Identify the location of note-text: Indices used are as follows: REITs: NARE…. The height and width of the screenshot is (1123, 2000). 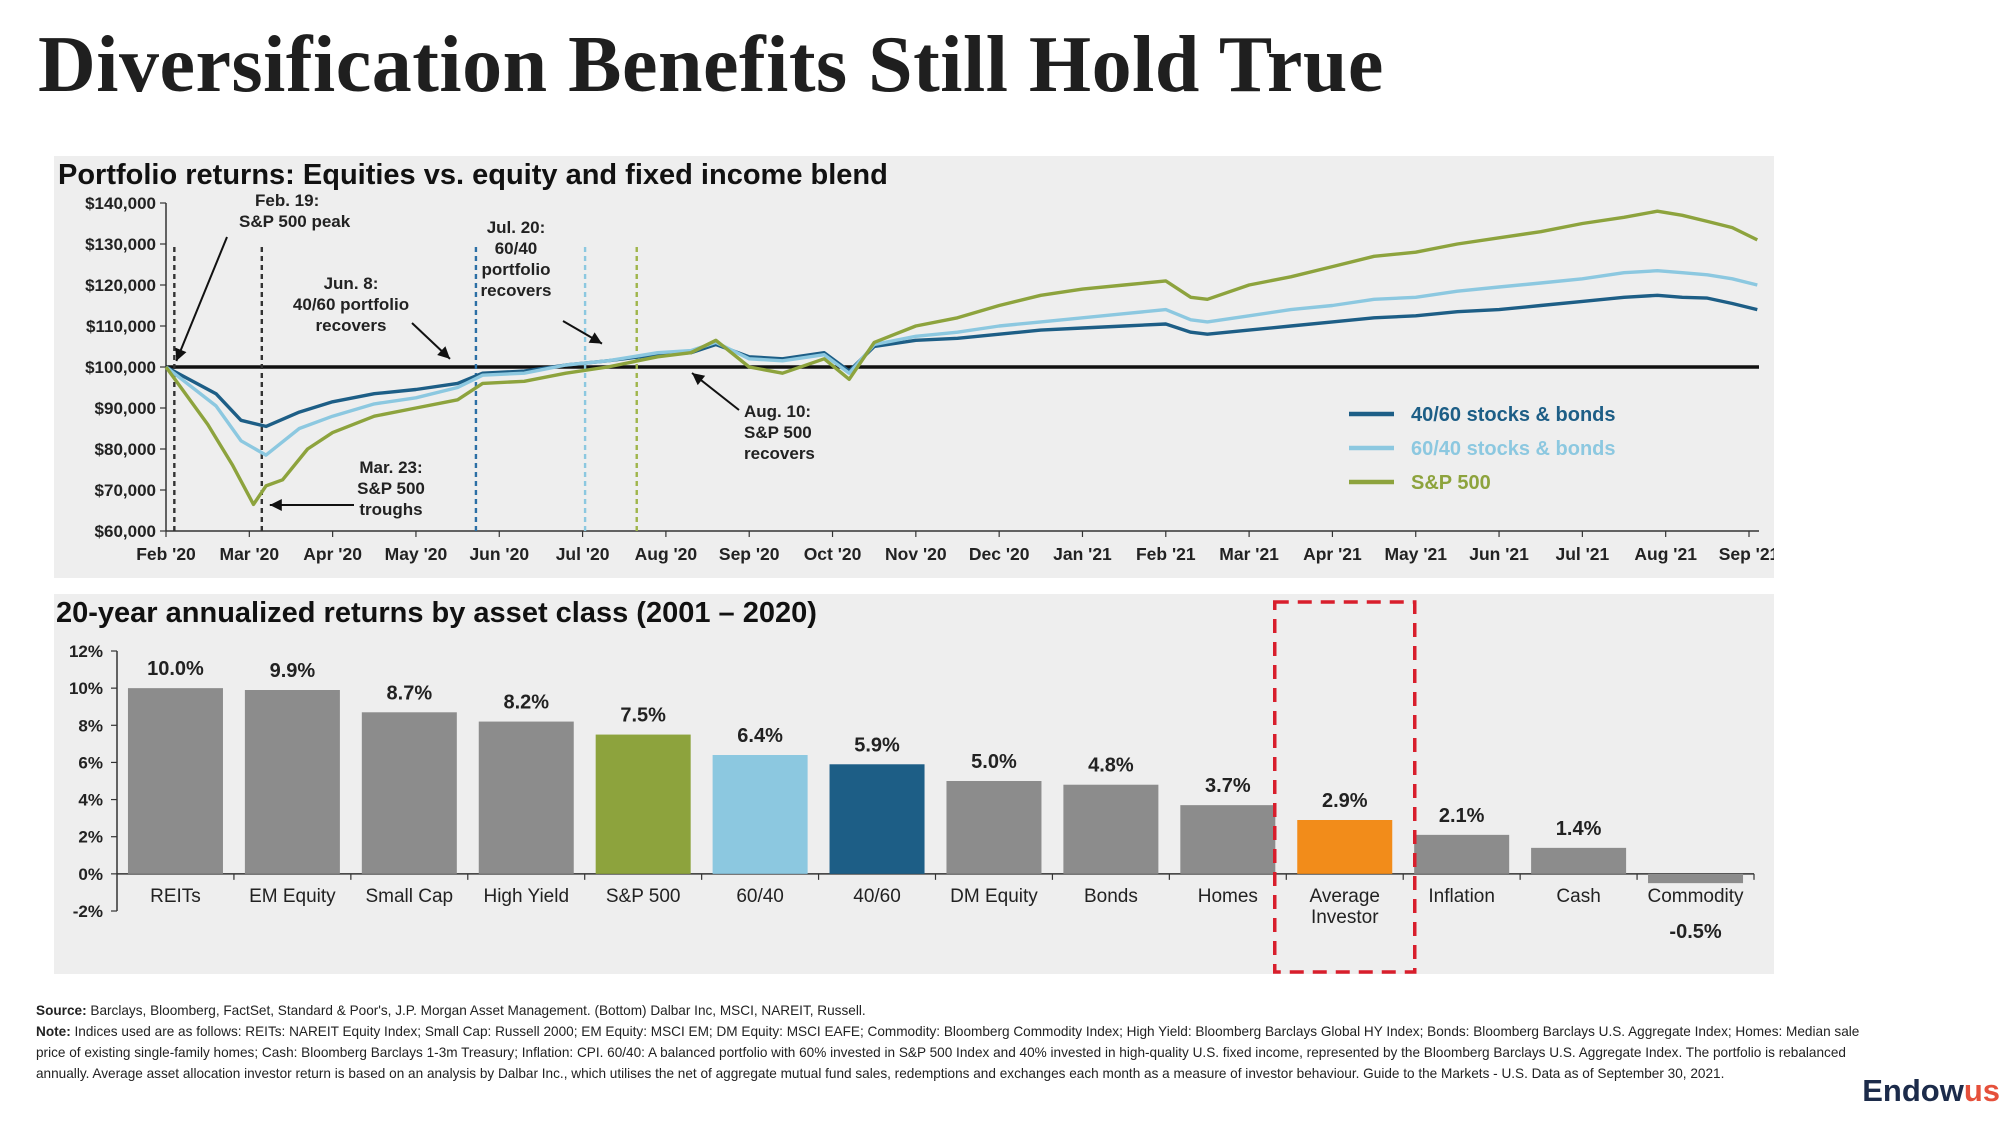
(948, 1052).